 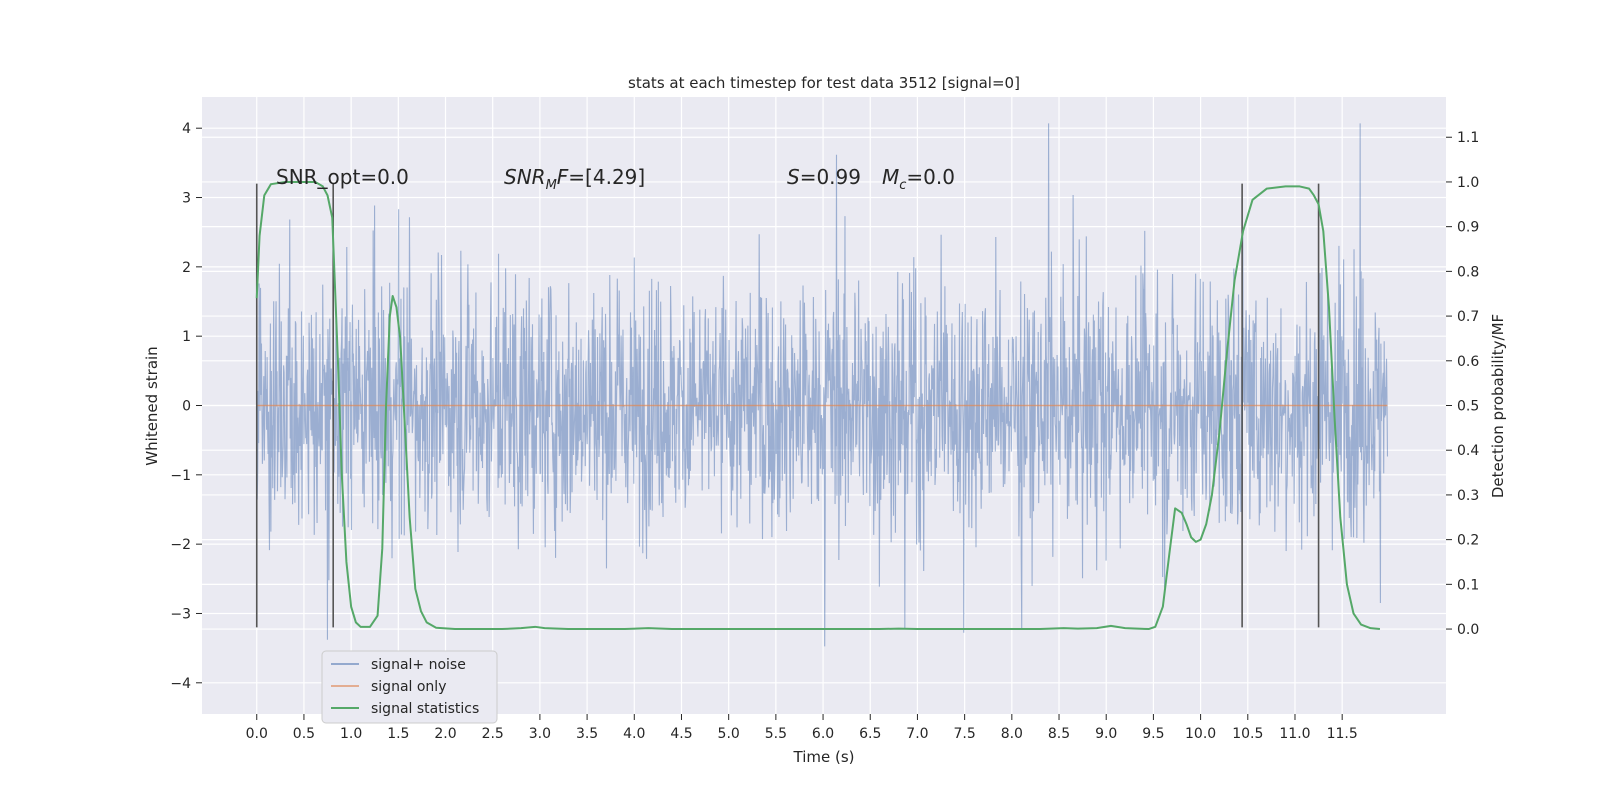 I want to click on annotation-snr-opt: SNR_opt=0.0, so click(x=342, y=177).